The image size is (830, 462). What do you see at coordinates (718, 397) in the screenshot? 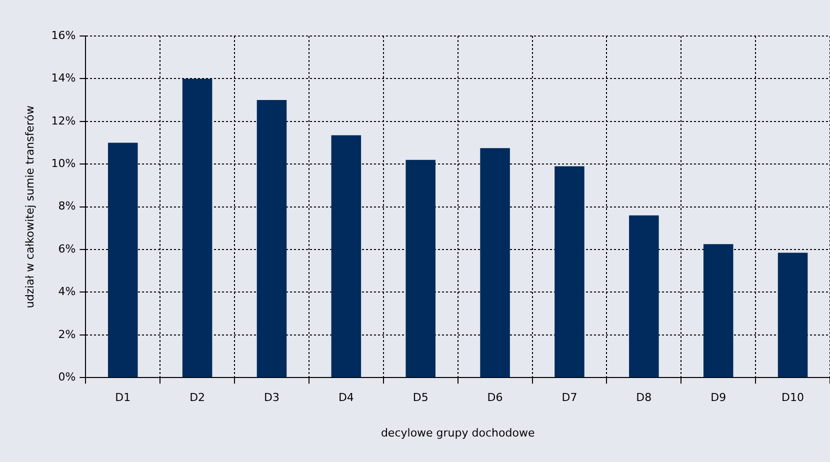
I see `x-tick-label: D9` at bounding box center [718, 397].